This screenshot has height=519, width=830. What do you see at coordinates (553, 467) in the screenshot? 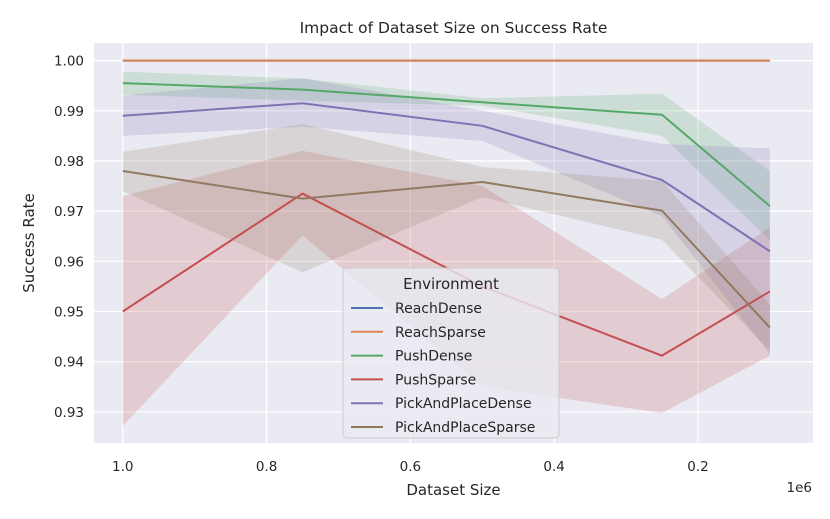
I see `x-tick-label: 0.4` at bounding box center [553, 467].